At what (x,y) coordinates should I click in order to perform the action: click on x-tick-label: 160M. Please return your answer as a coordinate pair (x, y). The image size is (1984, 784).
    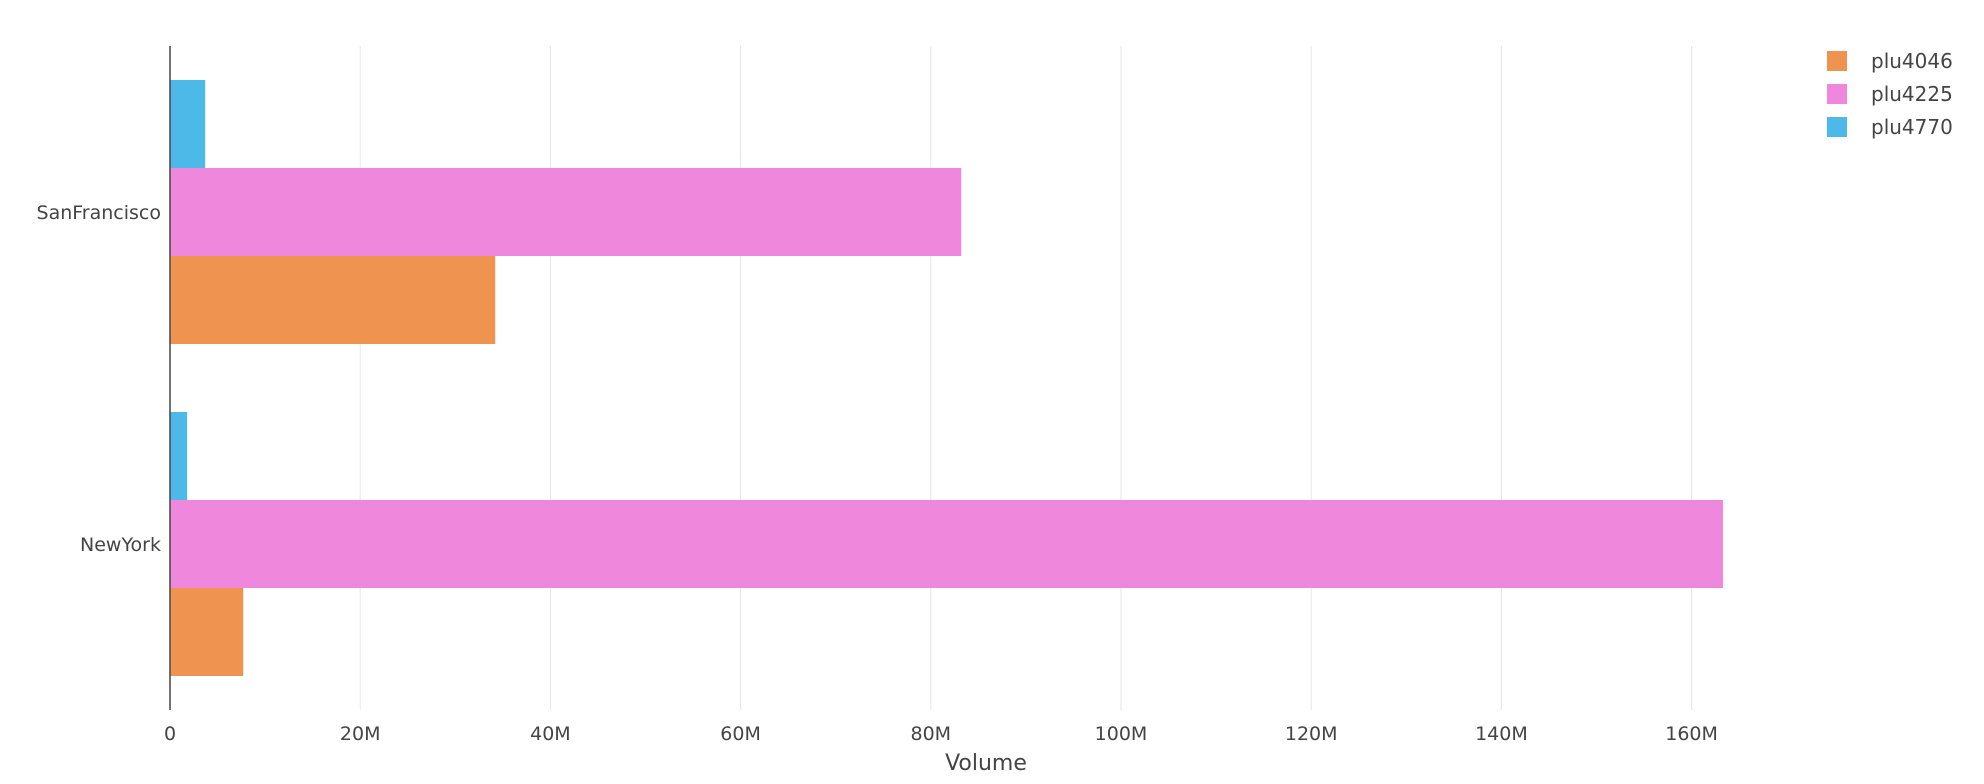
    Looking at the image, I should click on (1691, 734).